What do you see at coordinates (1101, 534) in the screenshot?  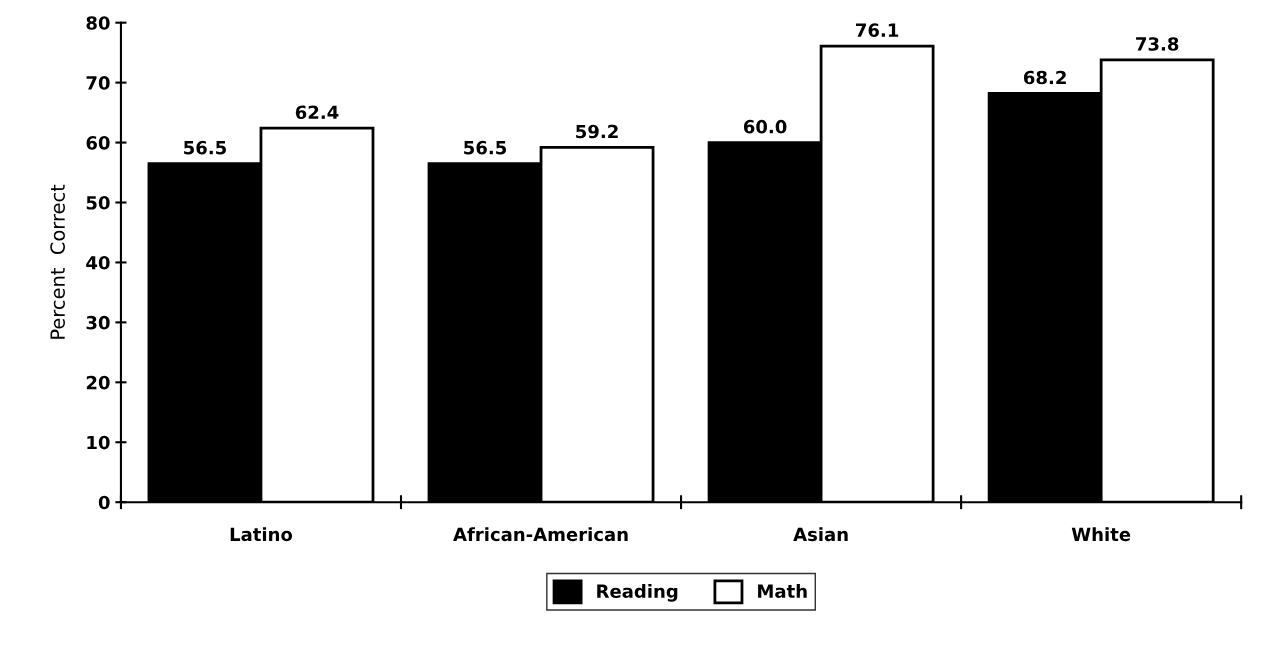 I see `x-tick-label: White` at bounding box center [1101, 534].